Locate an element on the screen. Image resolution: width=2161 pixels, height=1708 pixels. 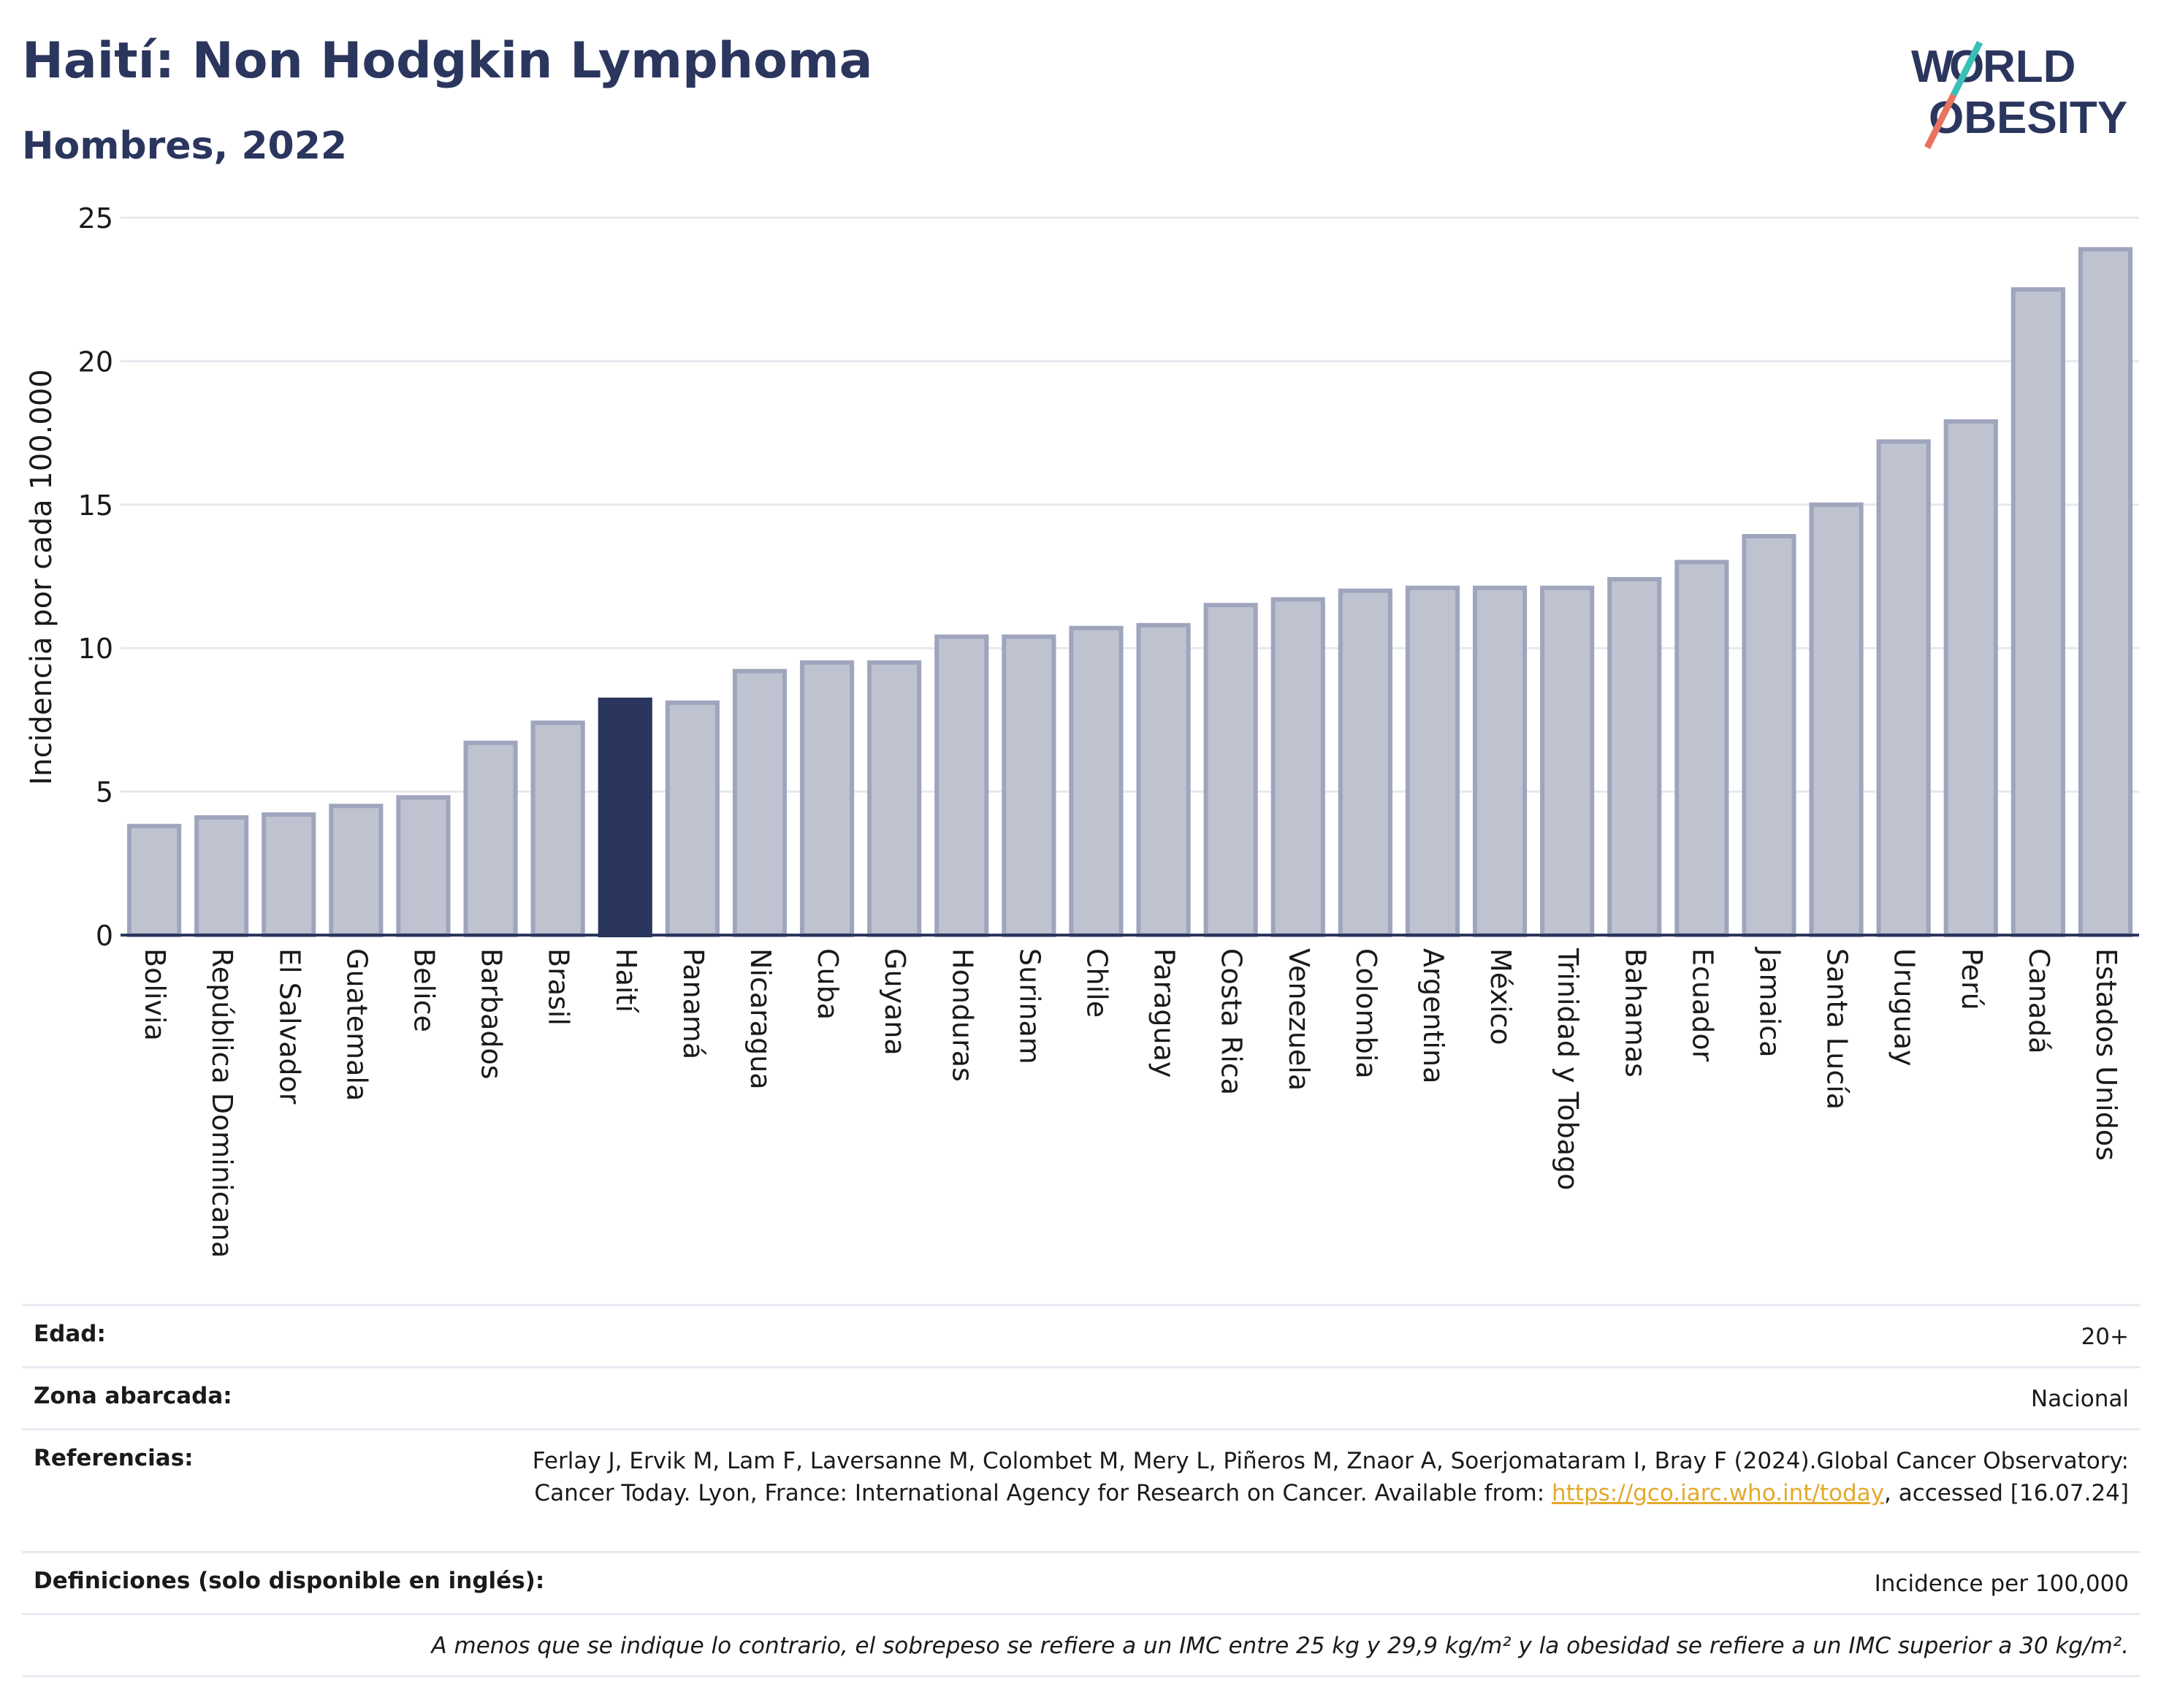
bar-belice is located at coordinates (423, 866).